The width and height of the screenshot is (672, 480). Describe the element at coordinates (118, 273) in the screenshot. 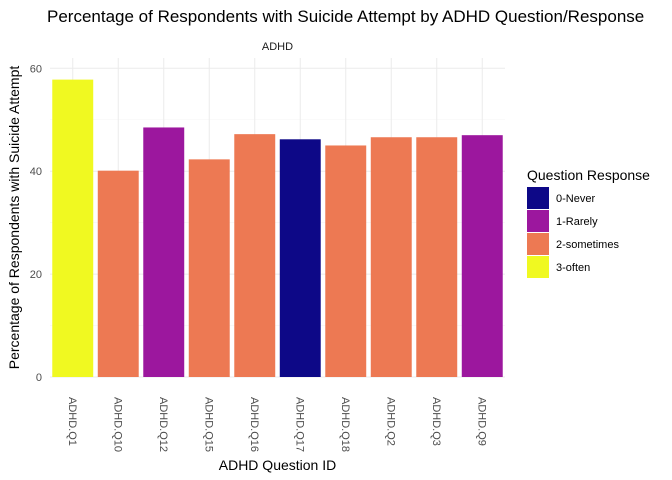

I see `bar-adhd-q10` at that location.